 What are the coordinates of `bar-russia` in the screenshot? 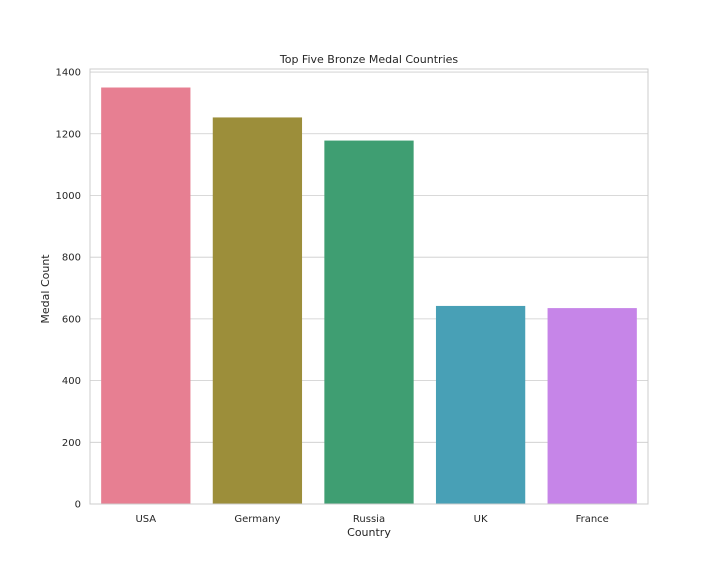 It's located at (369, 322).